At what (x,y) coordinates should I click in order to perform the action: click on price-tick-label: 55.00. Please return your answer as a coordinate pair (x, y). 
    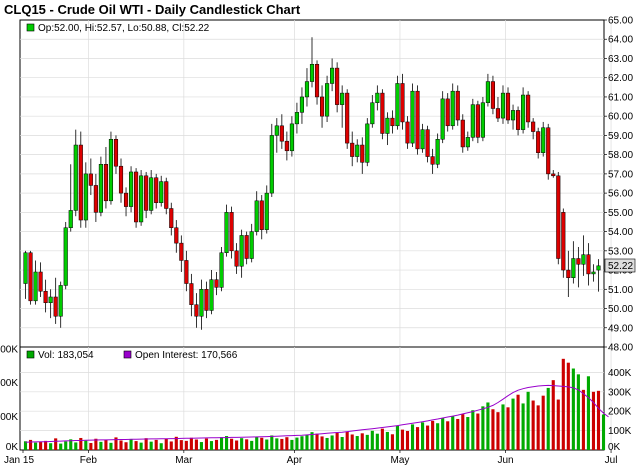
    Looking at the image, I should click on (620, 213).